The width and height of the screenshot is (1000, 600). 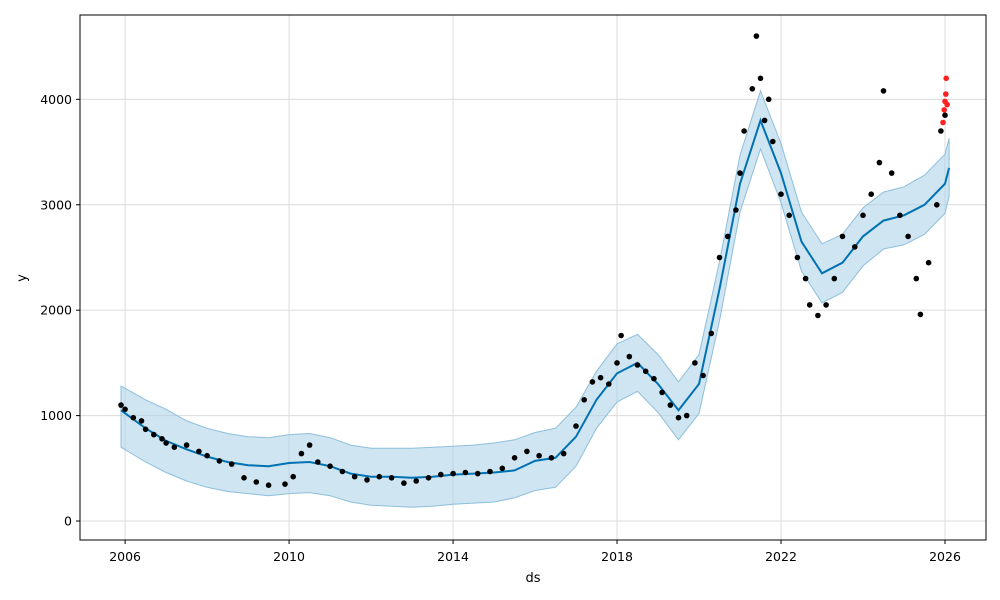 I want to click on x-tick-label: 2014, so click(x=453, y=556).